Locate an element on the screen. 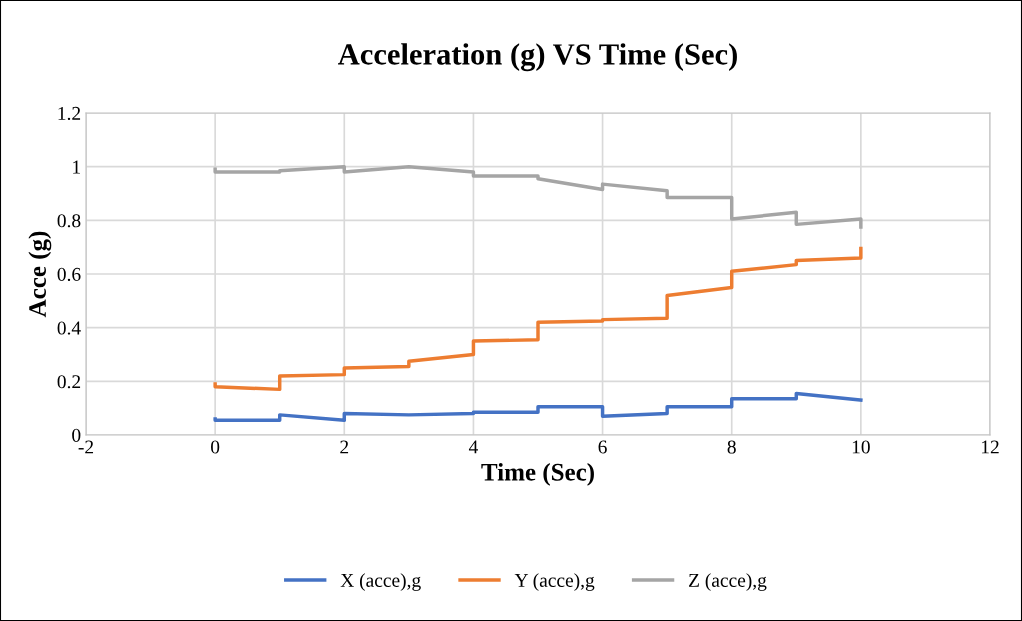 The width and height of the screenshot is (1022, 621). y-axis-title: Acce (g) is located at coordinates (40, 274).